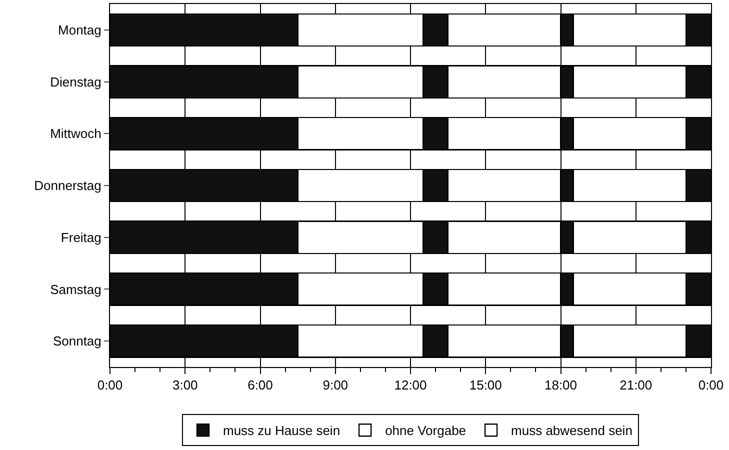 The width and height of the screenshot is (729, 450). What do you see at coordinates (260, 385) in the screenshot?
I see `x-tick-label: 6:00` at bounding box center [260, 385].